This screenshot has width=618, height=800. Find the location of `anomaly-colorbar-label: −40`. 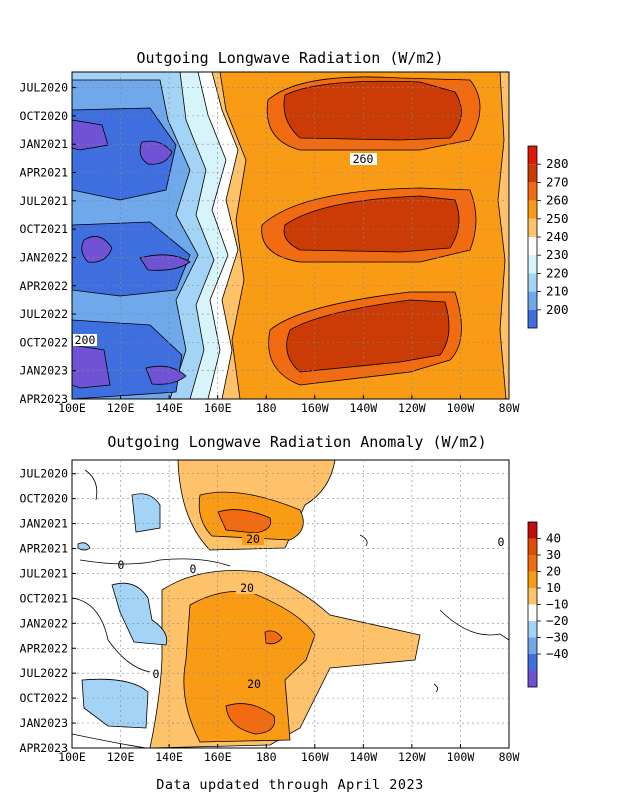

anomaly-colorbar-label: −40 is located at coordinates (557, 653).